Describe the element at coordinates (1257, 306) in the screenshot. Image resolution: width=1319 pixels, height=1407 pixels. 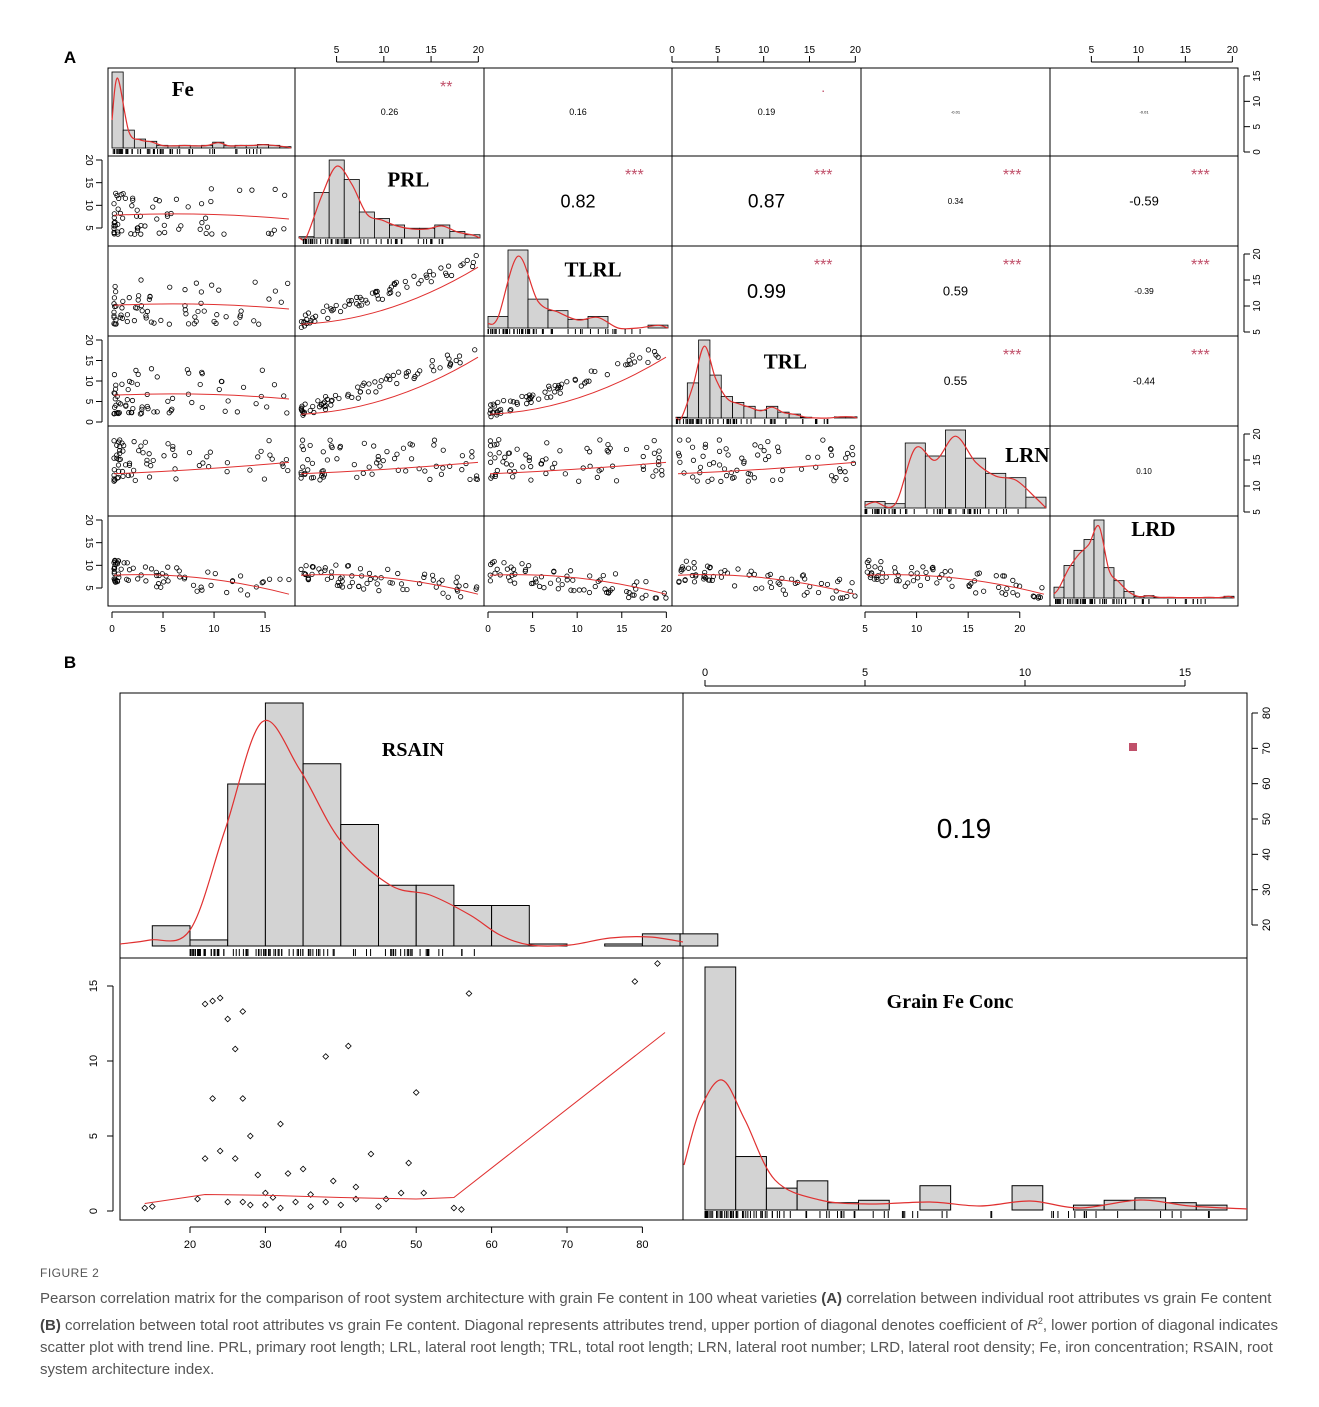
I see `right-tlrl-tick-label: 10` at that location.